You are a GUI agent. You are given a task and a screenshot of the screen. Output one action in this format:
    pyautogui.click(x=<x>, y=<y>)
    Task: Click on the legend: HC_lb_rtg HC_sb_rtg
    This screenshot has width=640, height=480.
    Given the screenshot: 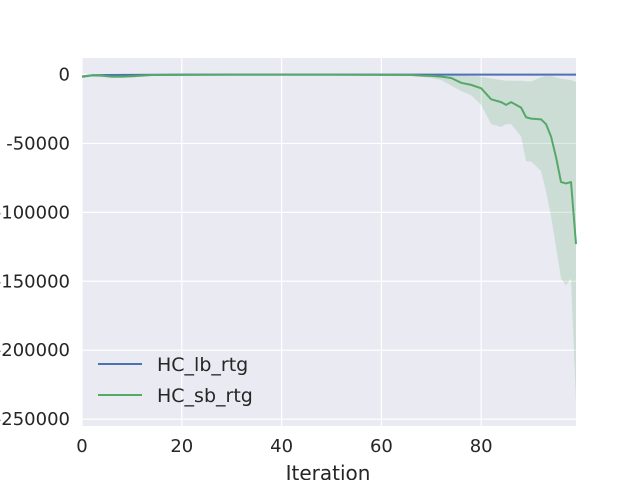 What is the action you would take?
    pyautogui.click(x=175, y=380)
    